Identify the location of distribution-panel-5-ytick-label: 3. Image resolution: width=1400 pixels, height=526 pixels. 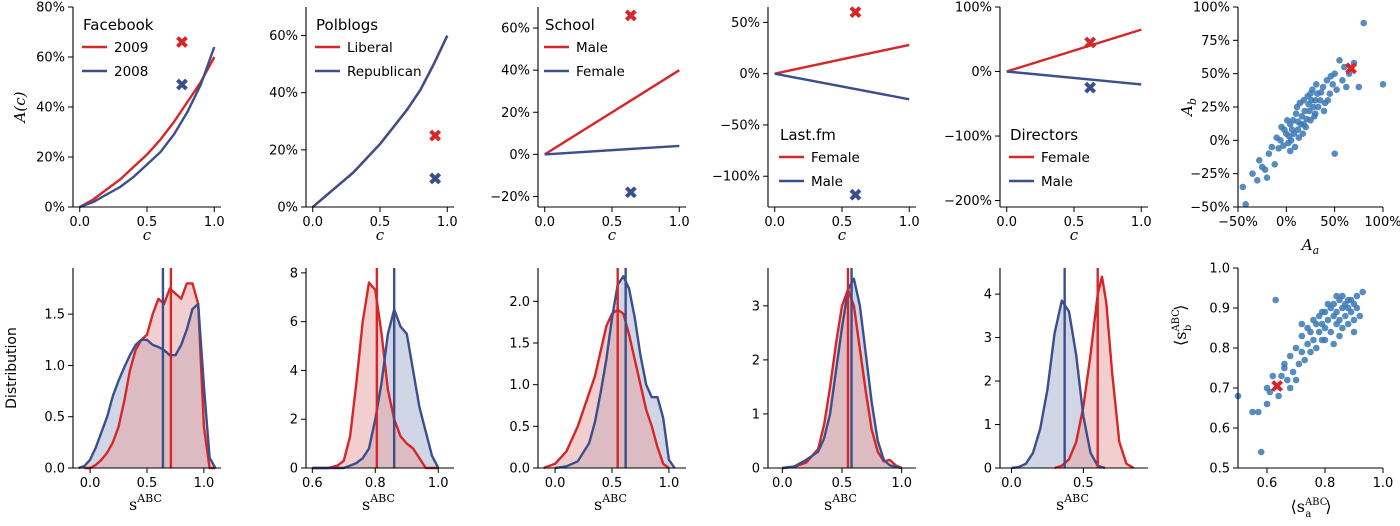
(988, 338).